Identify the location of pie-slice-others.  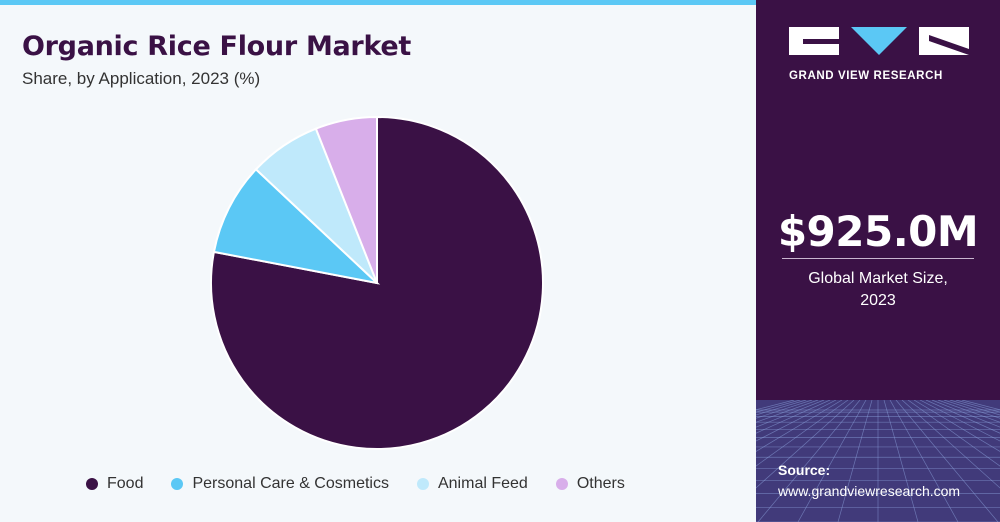
(346, 199).